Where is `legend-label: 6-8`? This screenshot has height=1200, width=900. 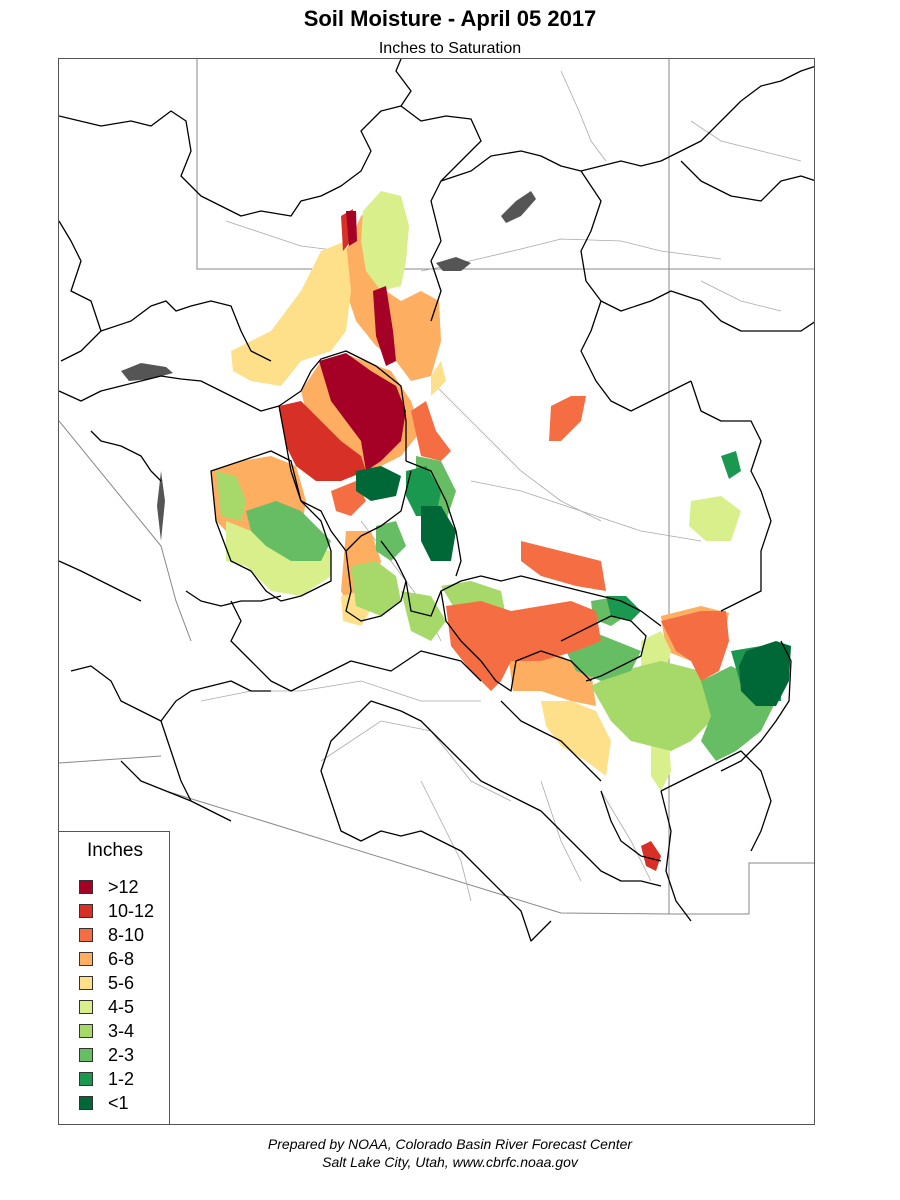 legend-label: 6-8 is located at coordinates (121, 958).